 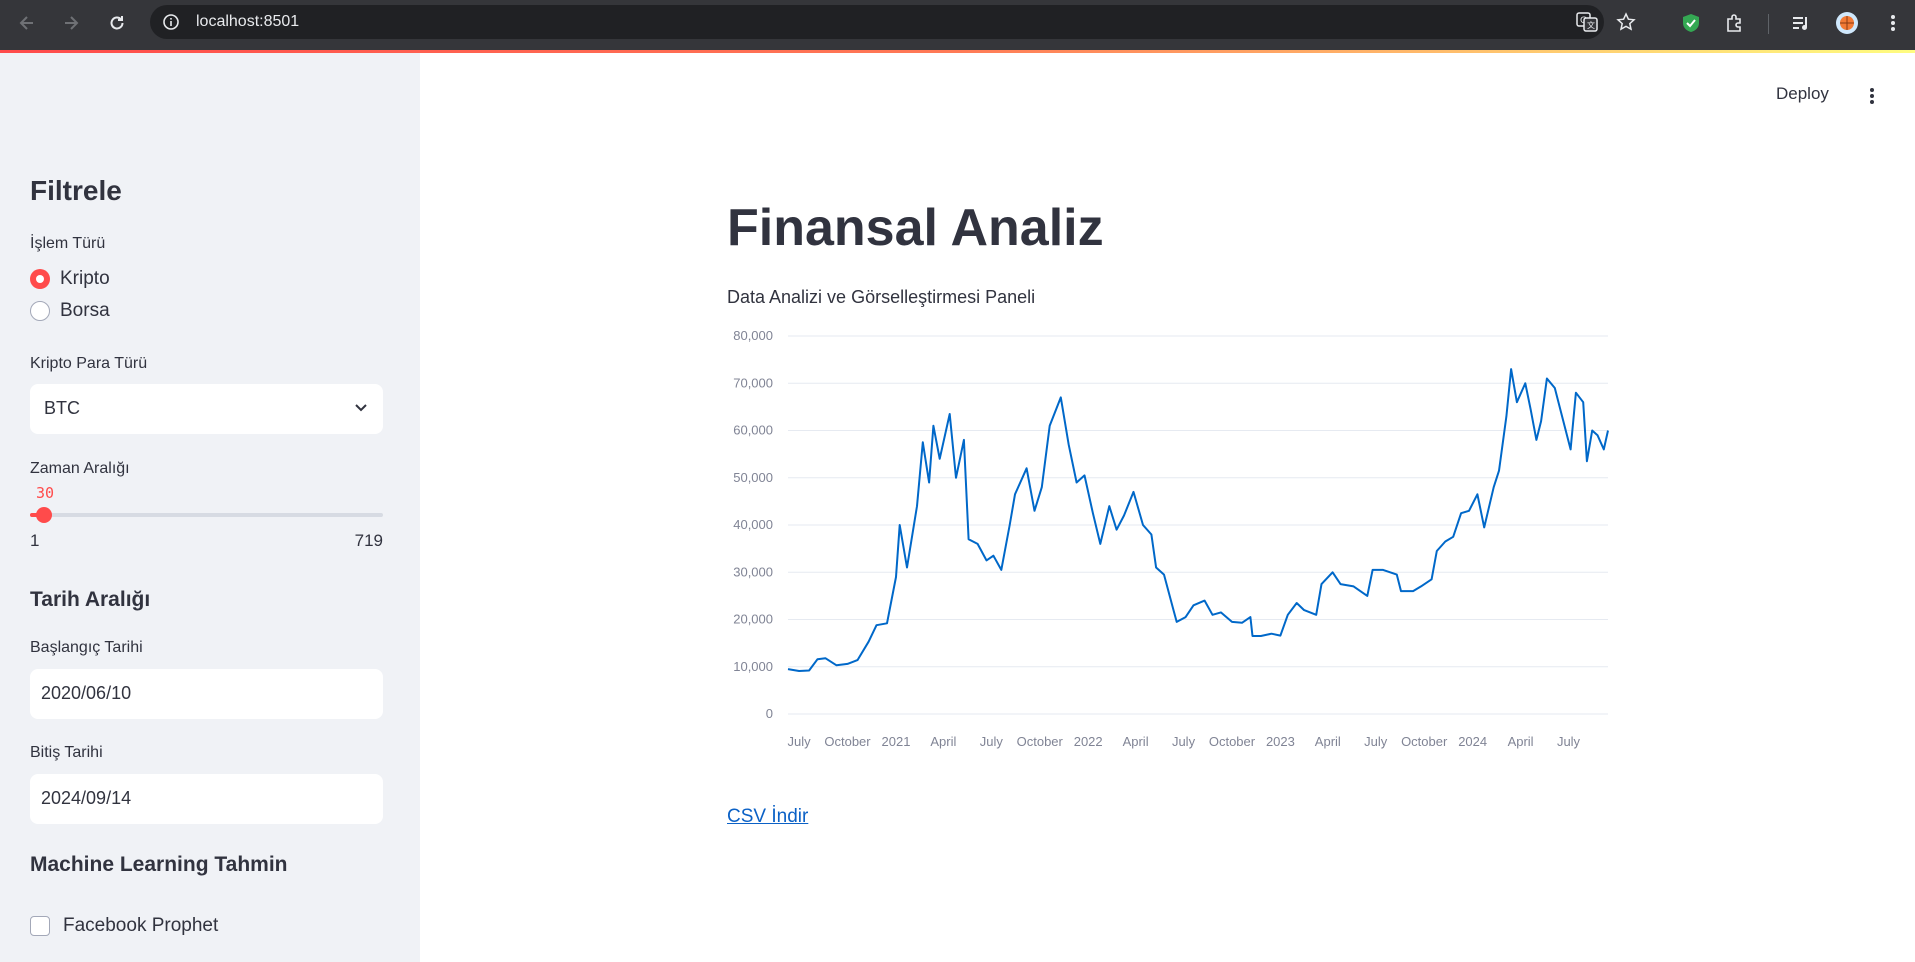 I want to click on radio-selected-icon, so click(x=40, y=279).